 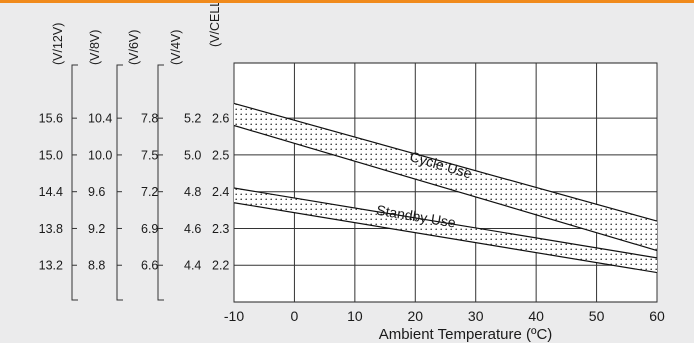 What do you see at coordinates (137, 165) in the screenshot?
I see `axis-v-6v: (V/6V) 7.8 7.5 7.2 6.9 6.6` at bounding box center [137, 165].